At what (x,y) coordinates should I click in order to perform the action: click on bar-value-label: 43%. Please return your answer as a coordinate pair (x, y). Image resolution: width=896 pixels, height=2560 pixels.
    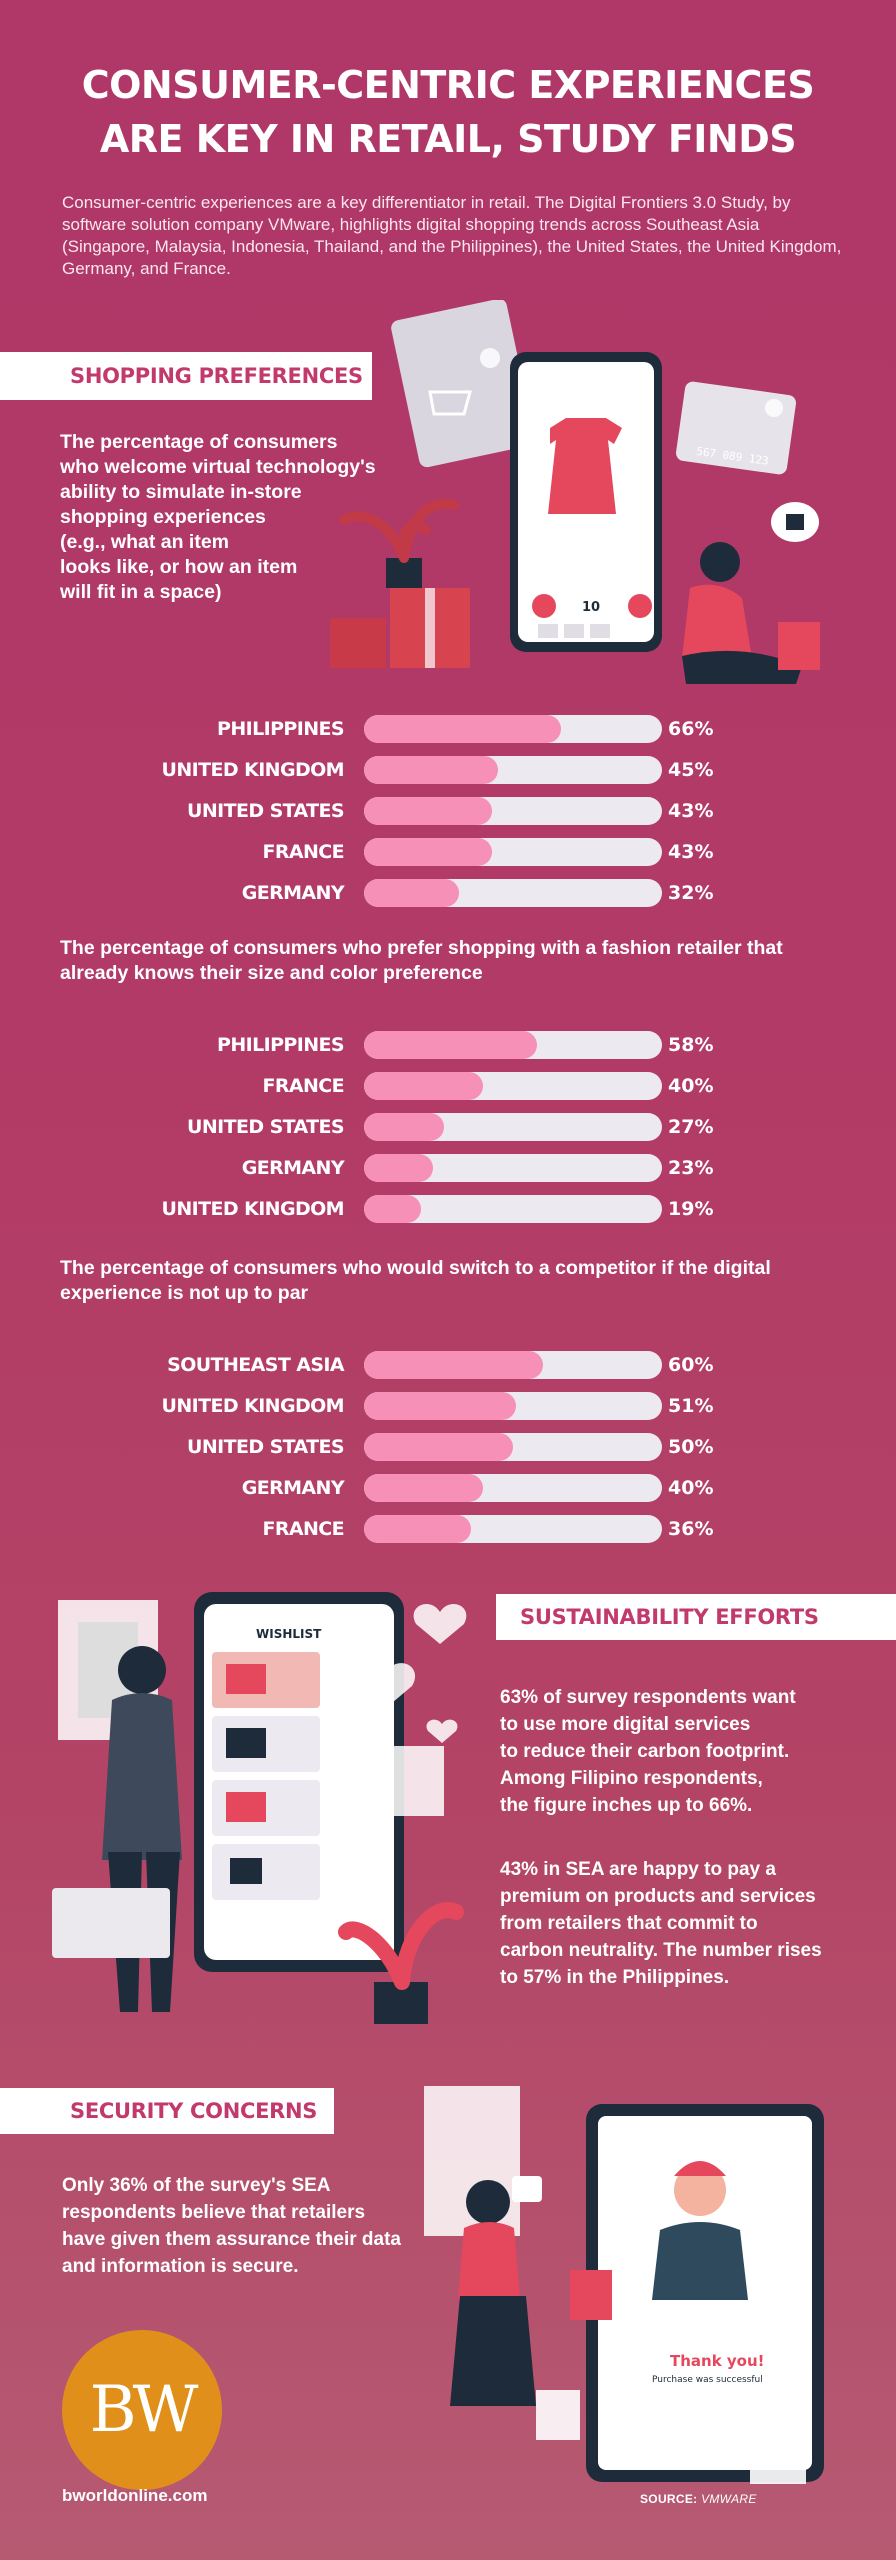
    Looking at the image, I should click on (691, 852).